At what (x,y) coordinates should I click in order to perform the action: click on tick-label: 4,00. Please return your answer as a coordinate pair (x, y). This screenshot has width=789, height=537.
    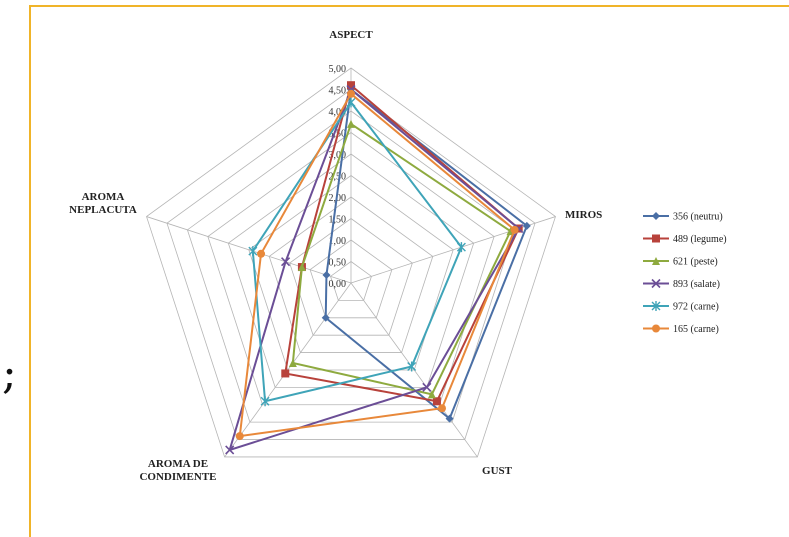
    Looking at the image, I should click on (338, 112).